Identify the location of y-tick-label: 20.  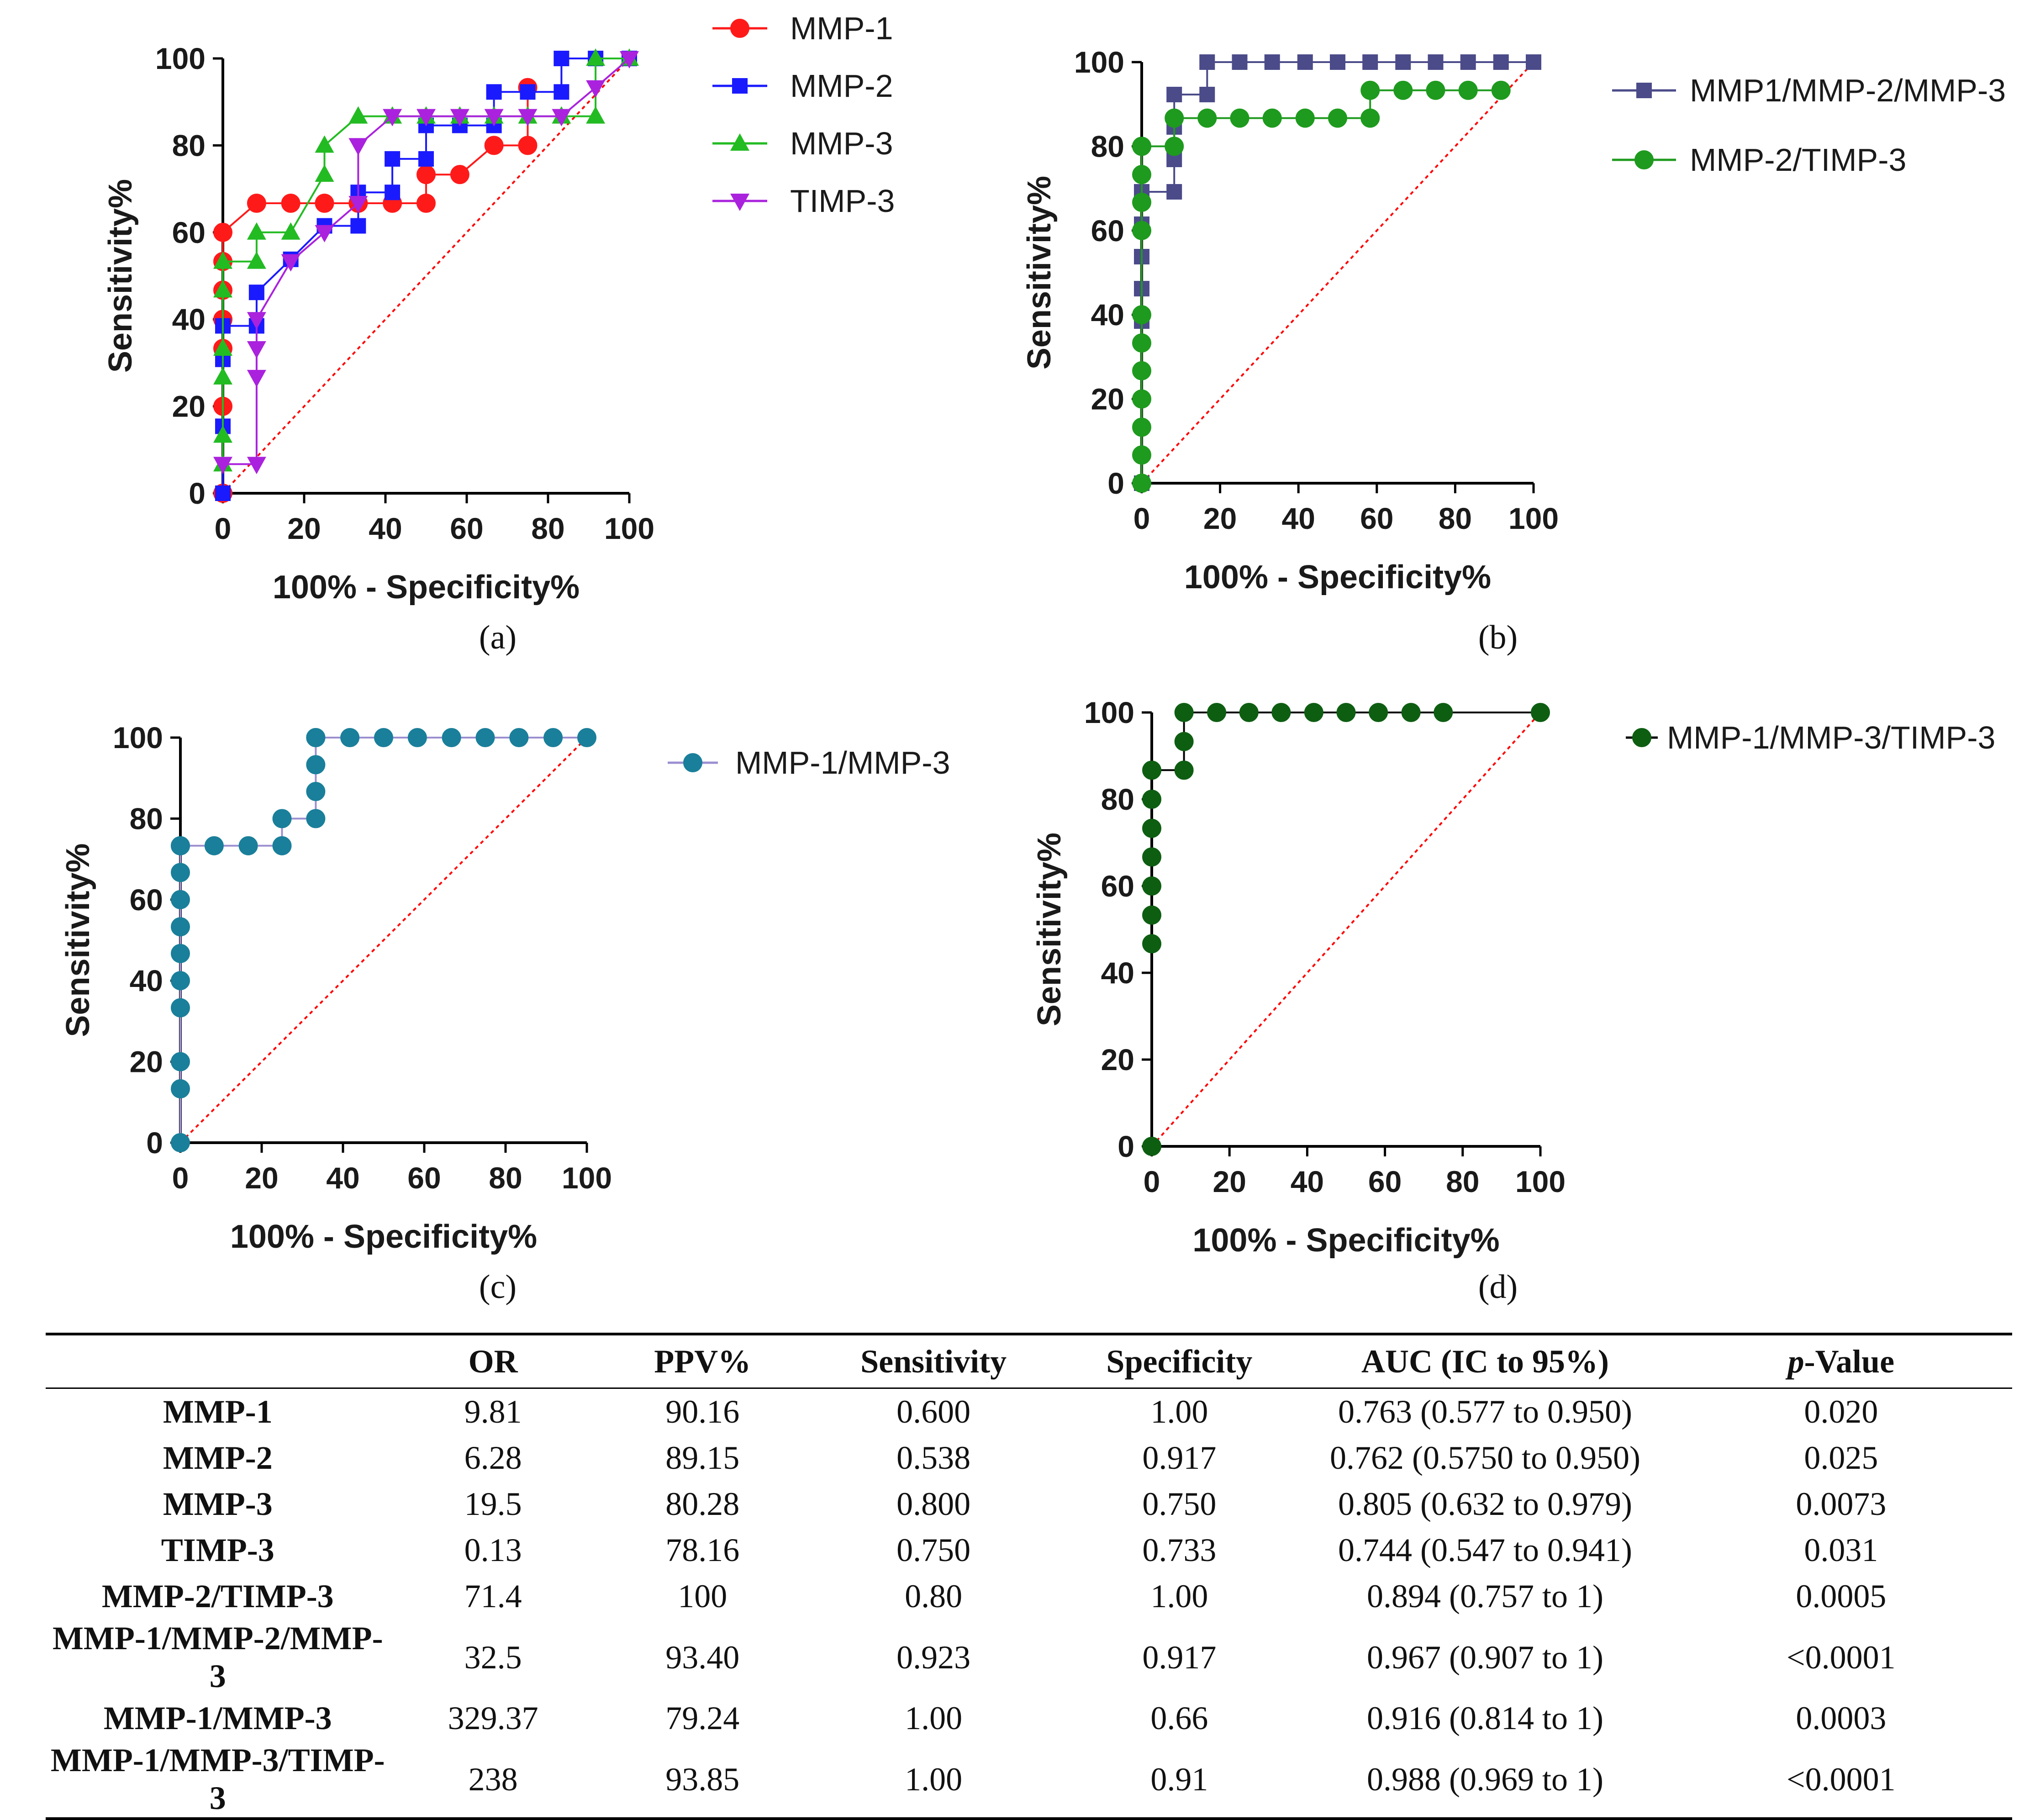
(1107, 399).